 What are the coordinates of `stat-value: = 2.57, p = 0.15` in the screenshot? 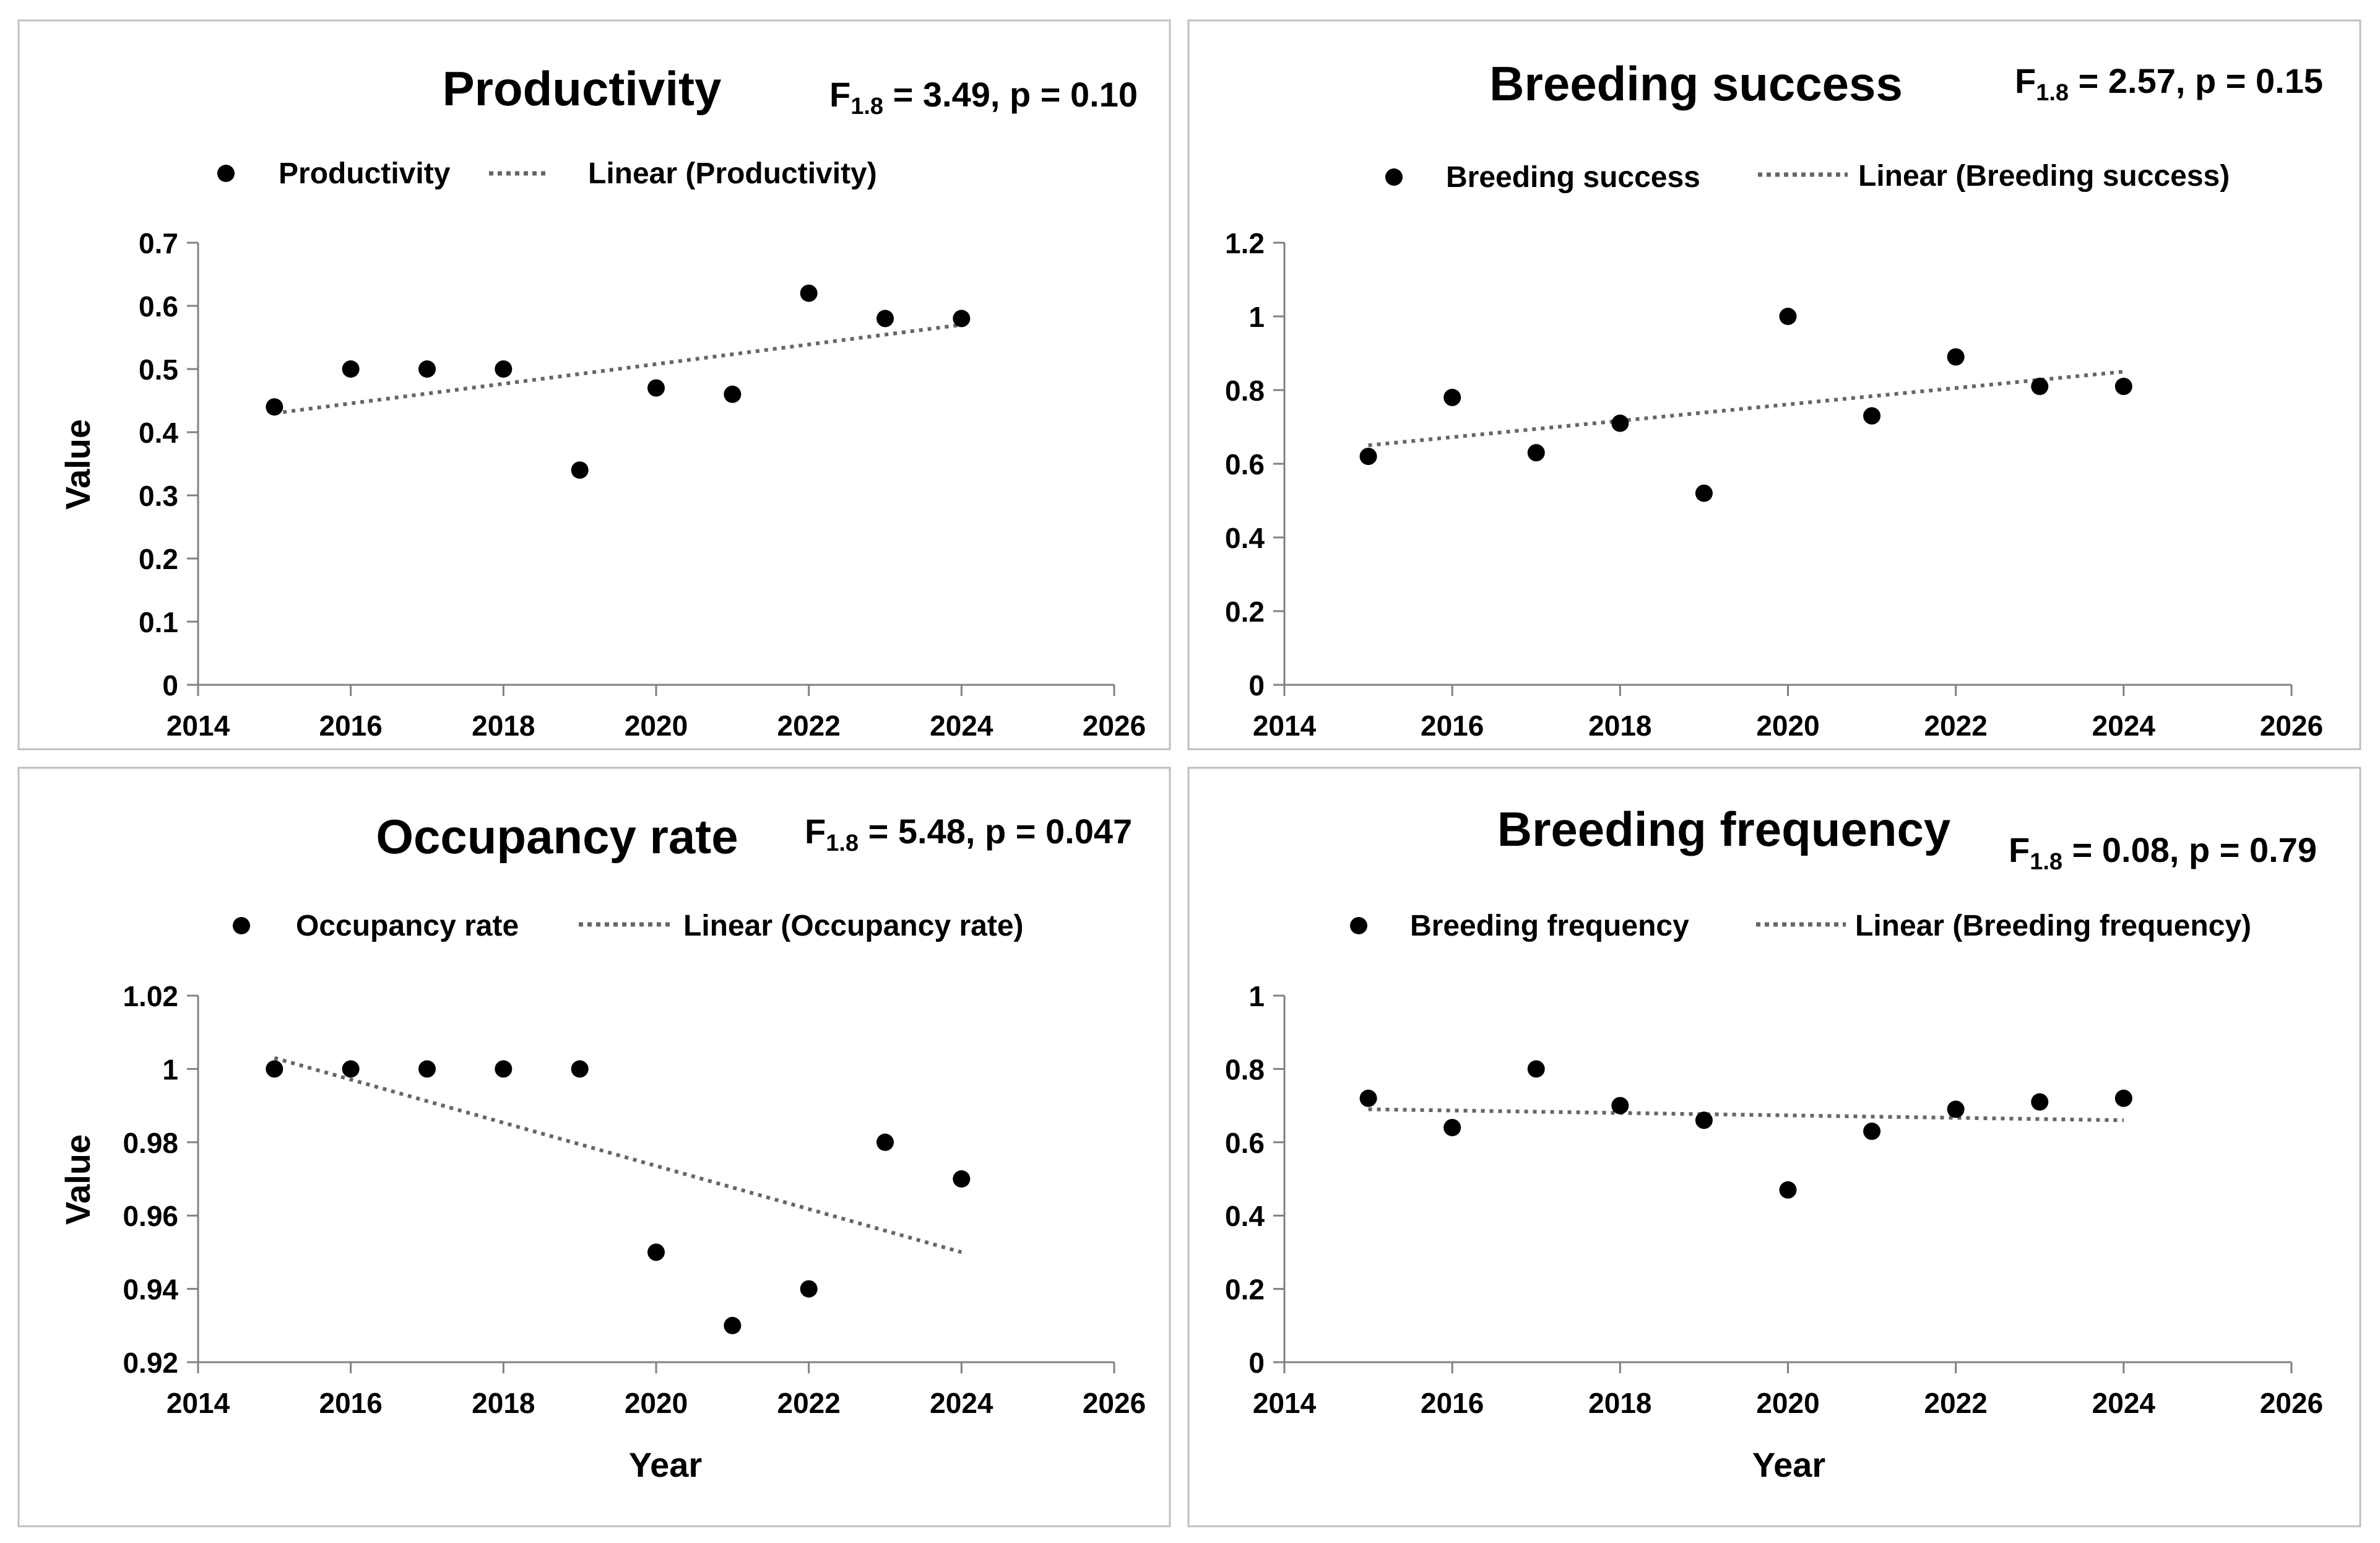 It's located at (2196, 80).